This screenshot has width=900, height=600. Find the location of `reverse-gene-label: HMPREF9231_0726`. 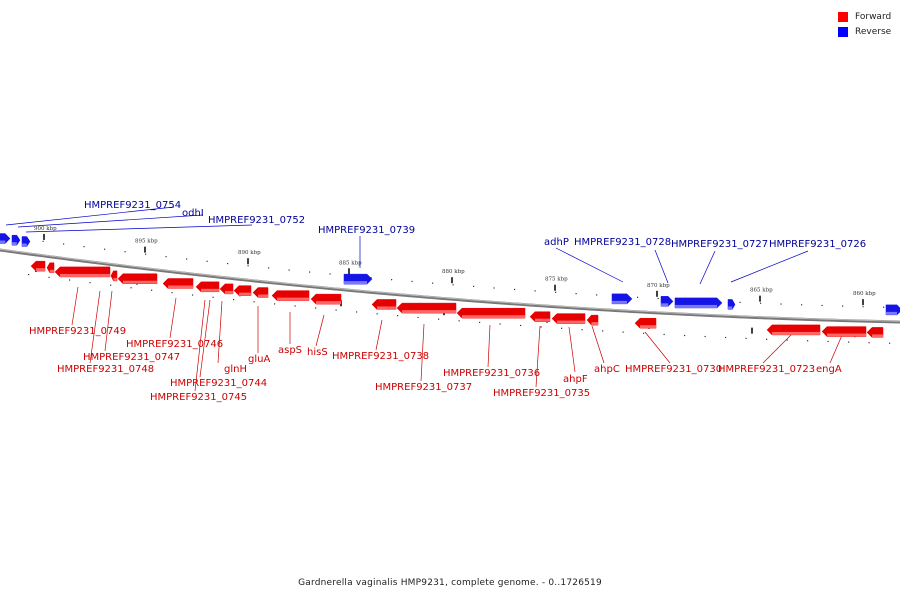

reverse-gene-label: HMPREF9231_0726 is located at coordinates (817, 244).